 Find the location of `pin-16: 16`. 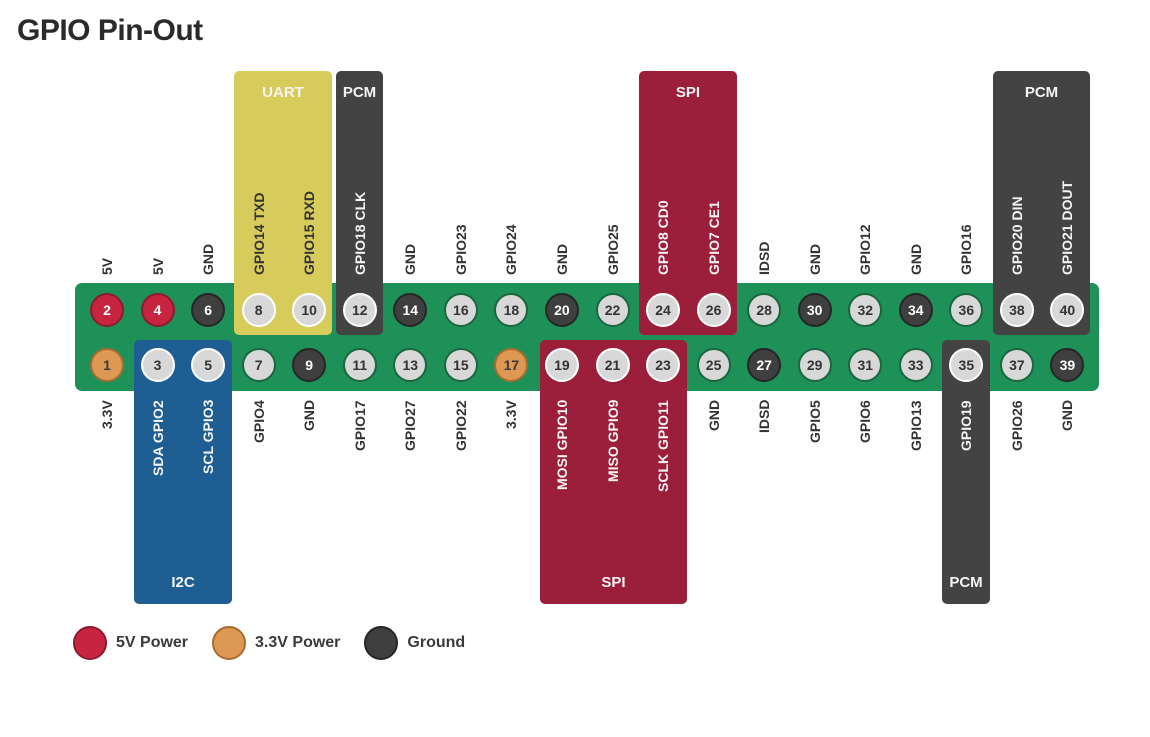

pin-16: 16 is located at coordinates (460, 310).